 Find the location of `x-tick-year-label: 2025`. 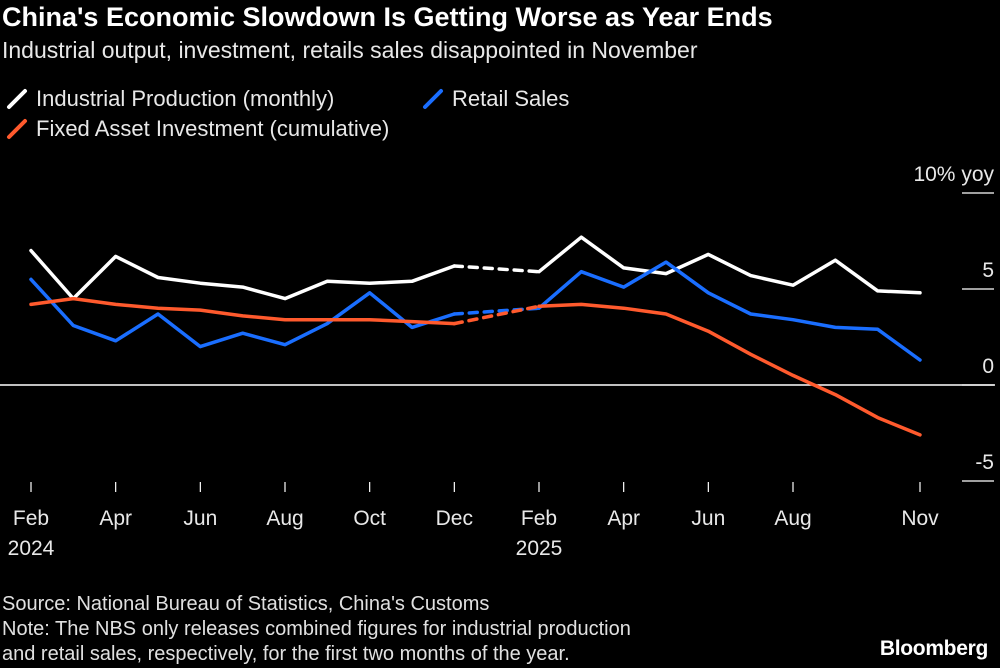

x-tick-year-label: 2025 is located at coordinates (539, 548).